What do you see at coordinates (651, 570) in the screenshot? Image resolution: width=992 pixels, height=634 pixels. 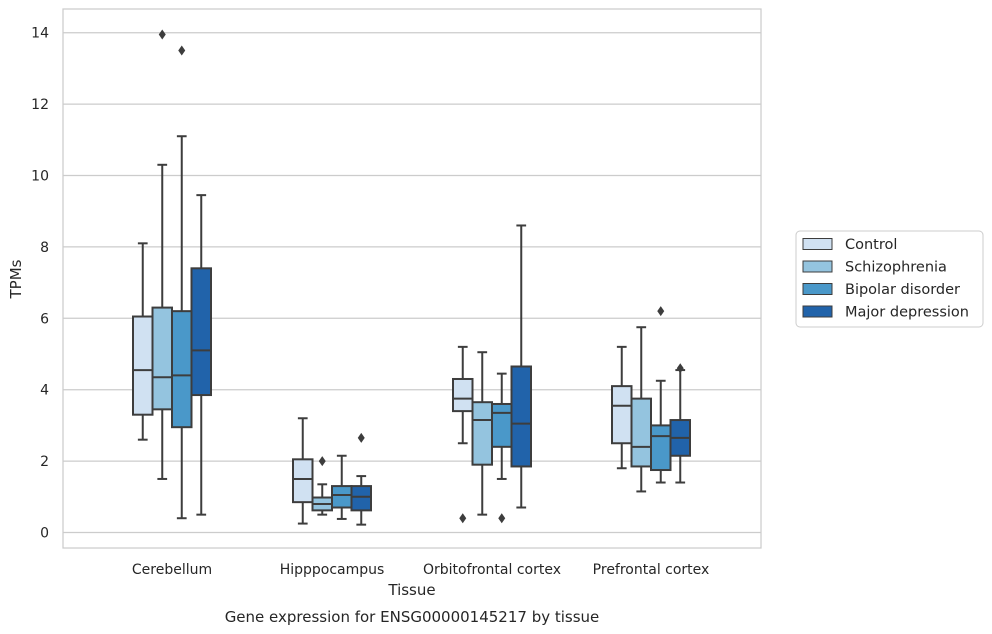 I see `x-tick-label: Prefrontal cortex` at bounding box center [651, 570].